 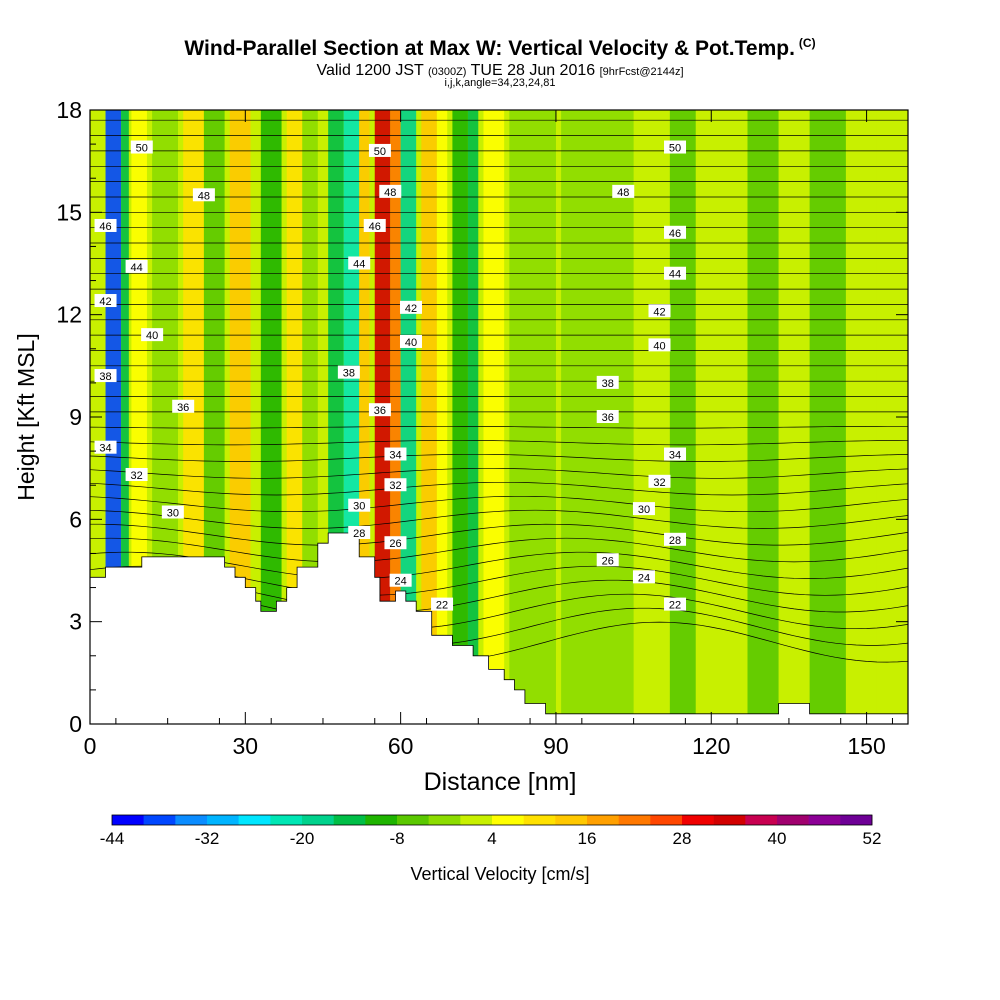 What do you see at coordinates (395, 543) in the screenshot?
I see `isentrope-label-35: 26` at bounding box center [395, 543].